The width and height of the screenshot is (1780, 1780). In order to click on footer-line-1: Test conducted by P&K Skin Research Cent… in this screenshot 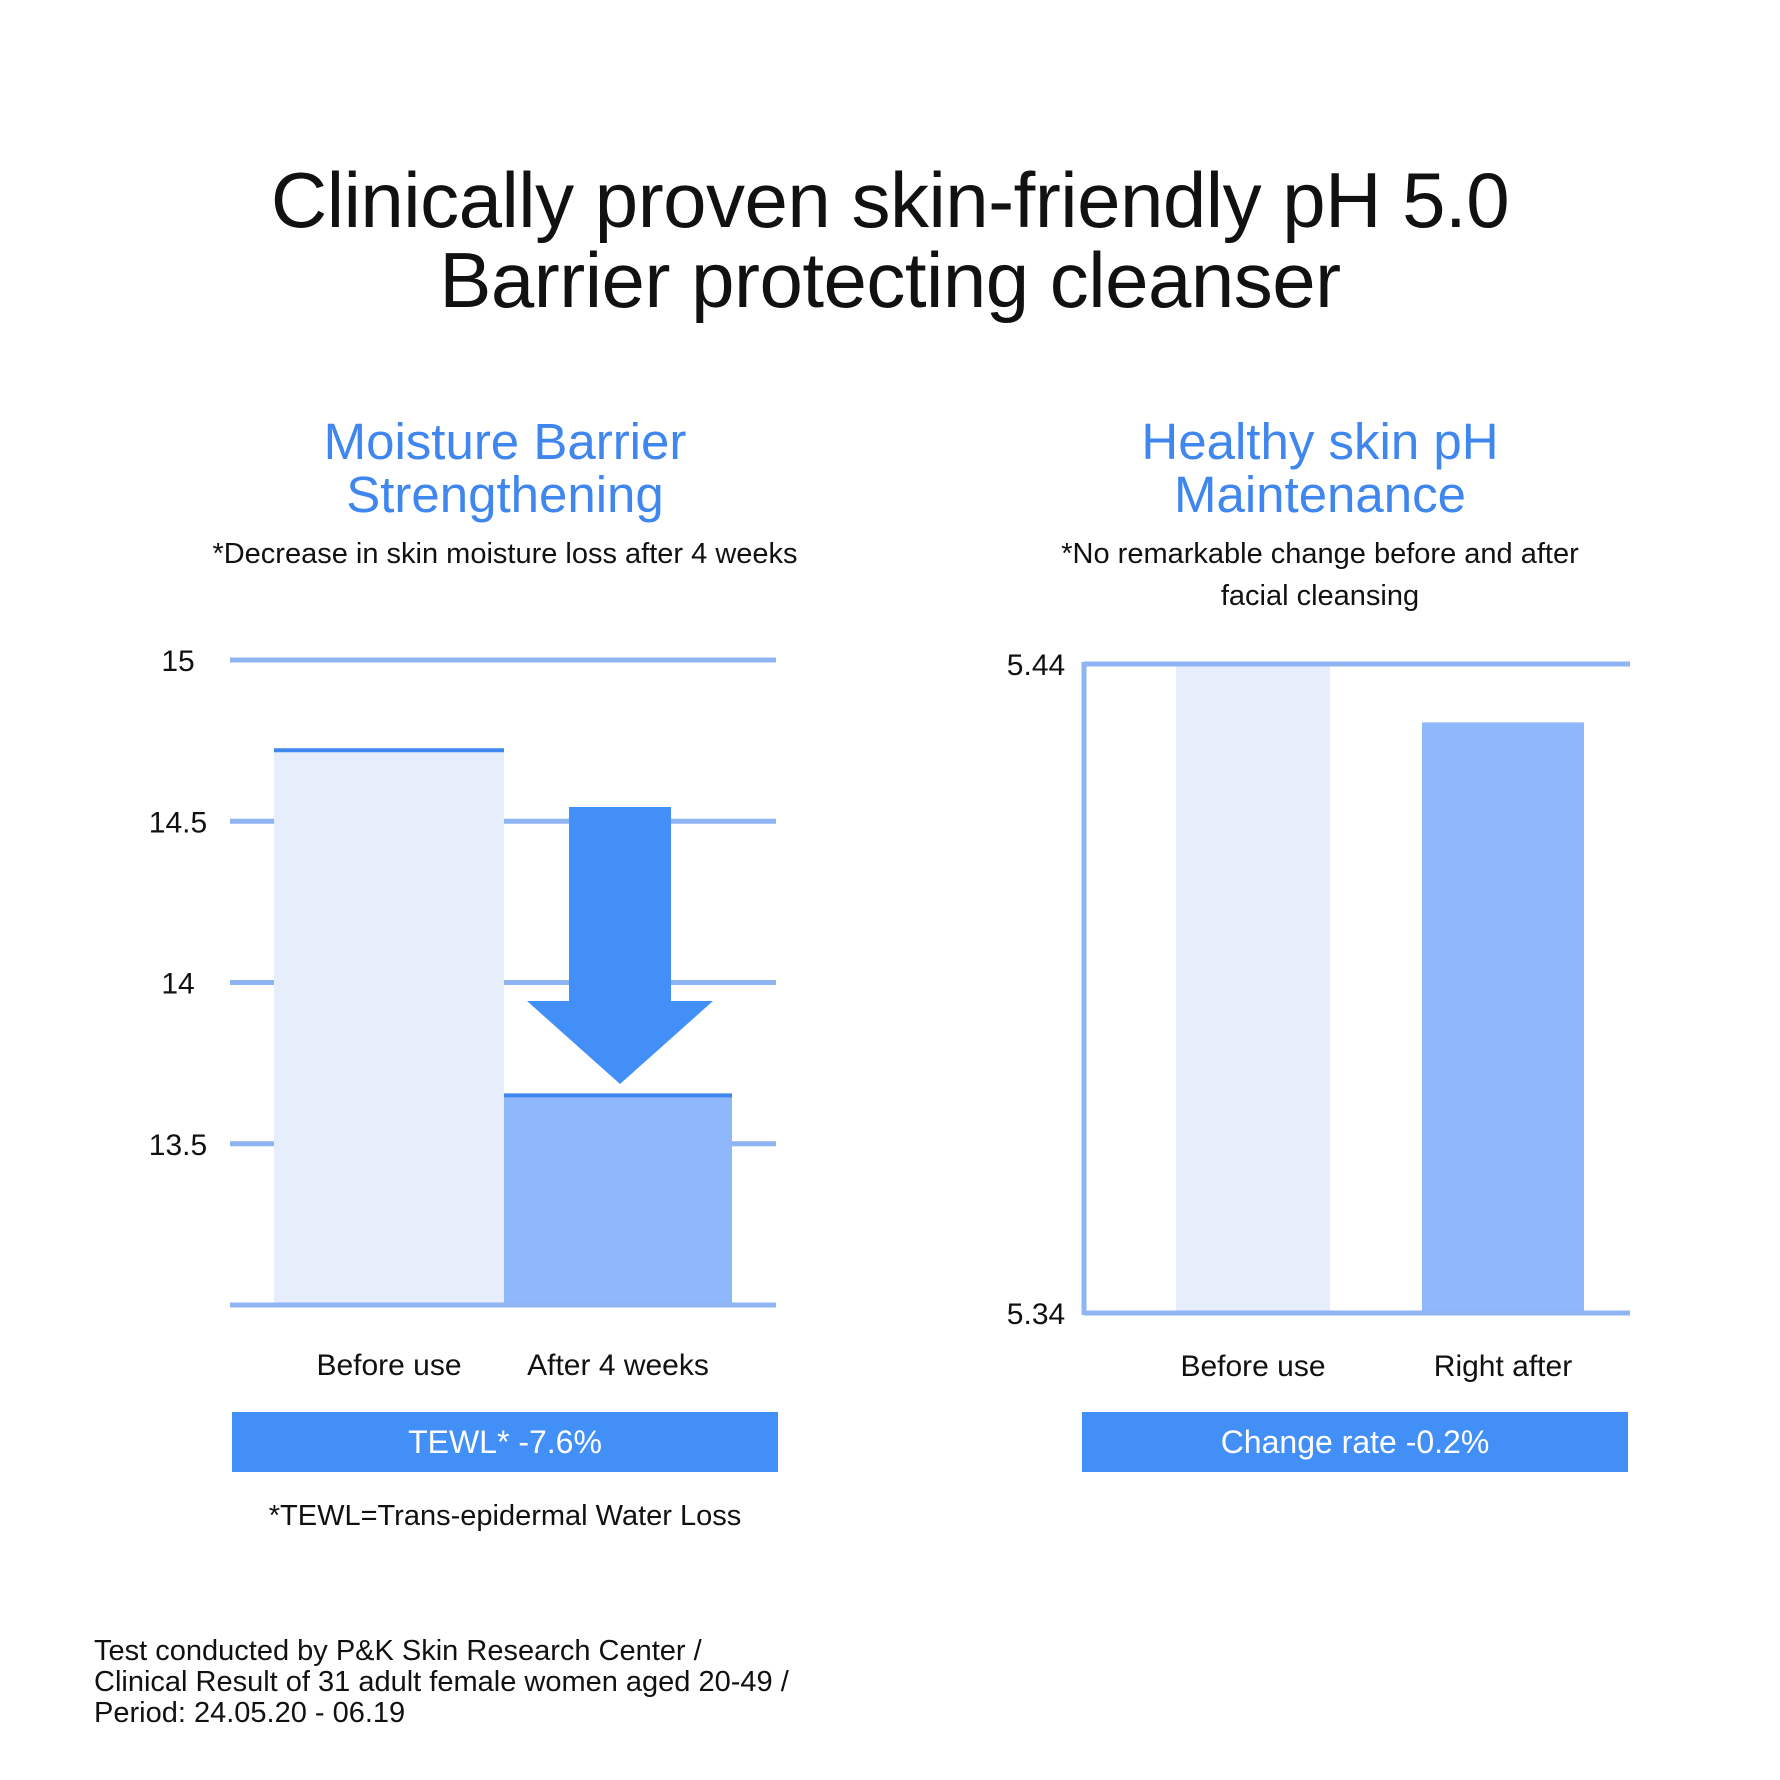, I will do `click(398, 1651)`.